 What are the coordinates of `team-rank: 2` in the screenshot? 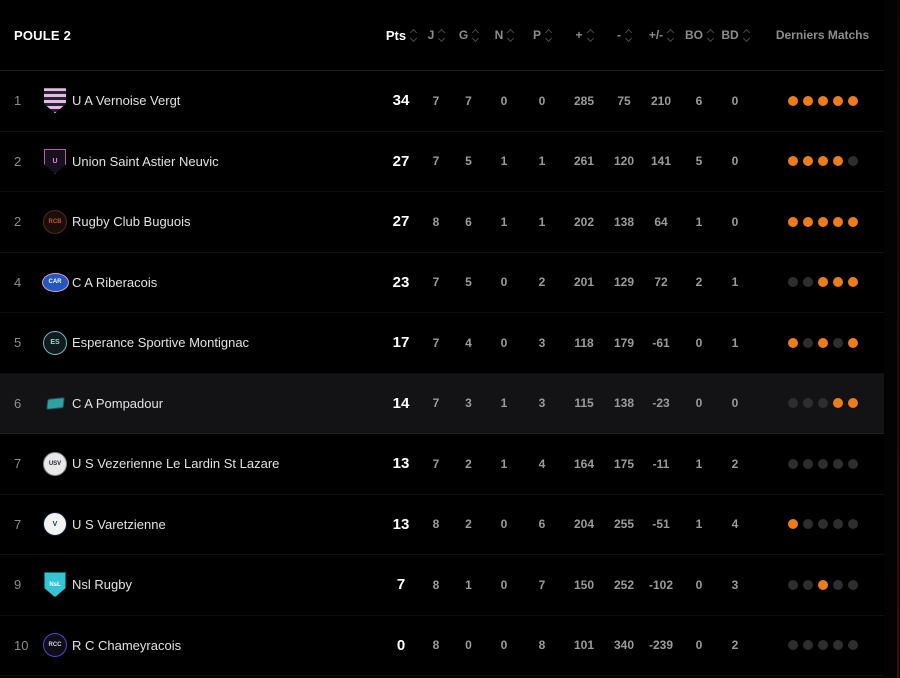 It's located at (18, 161).